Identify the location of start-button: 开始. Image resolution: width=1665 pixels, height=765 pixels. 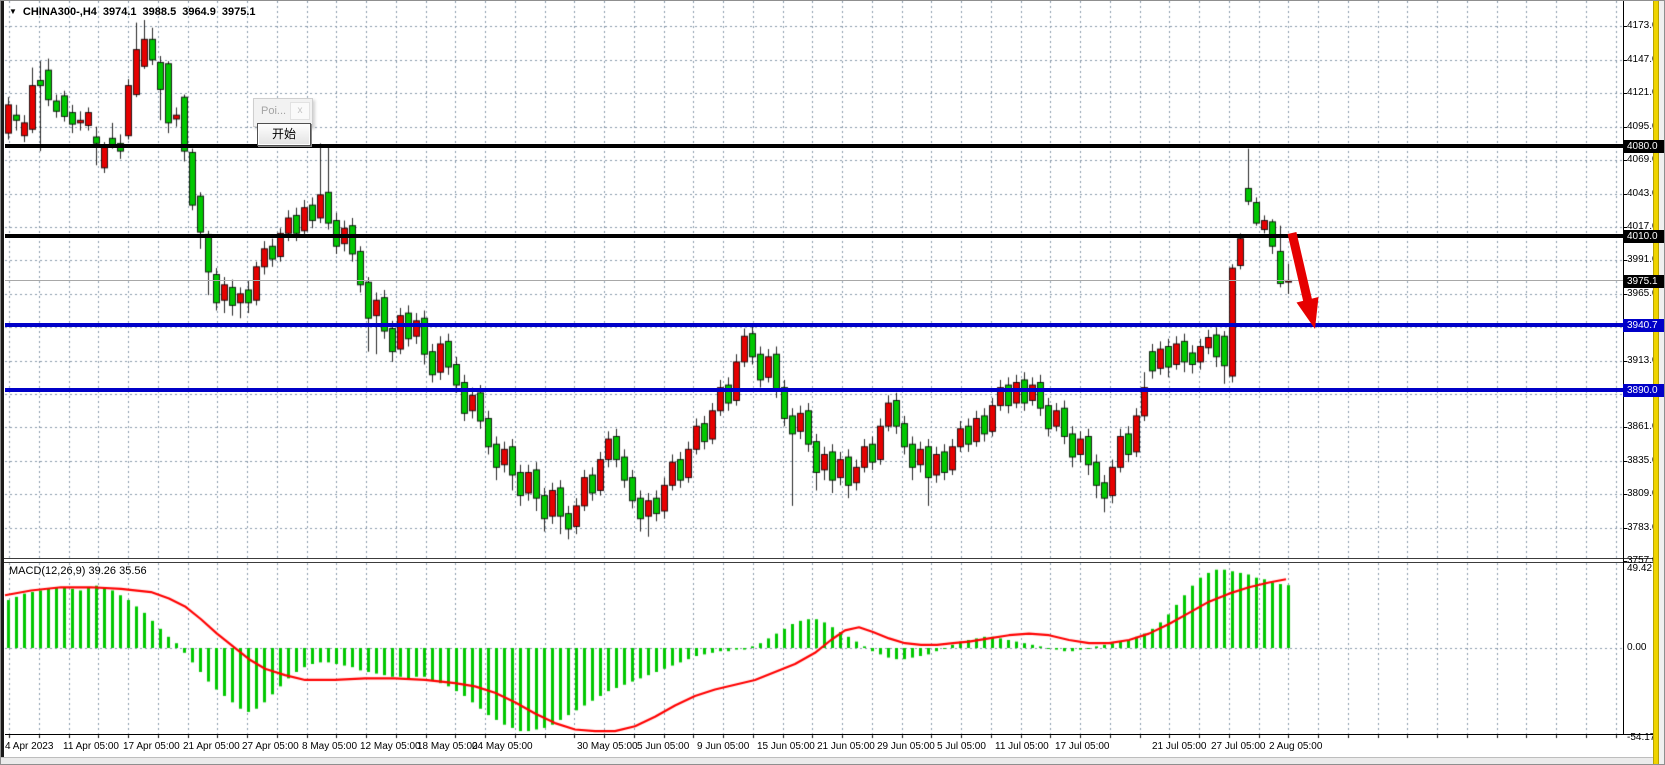
(284, 134).